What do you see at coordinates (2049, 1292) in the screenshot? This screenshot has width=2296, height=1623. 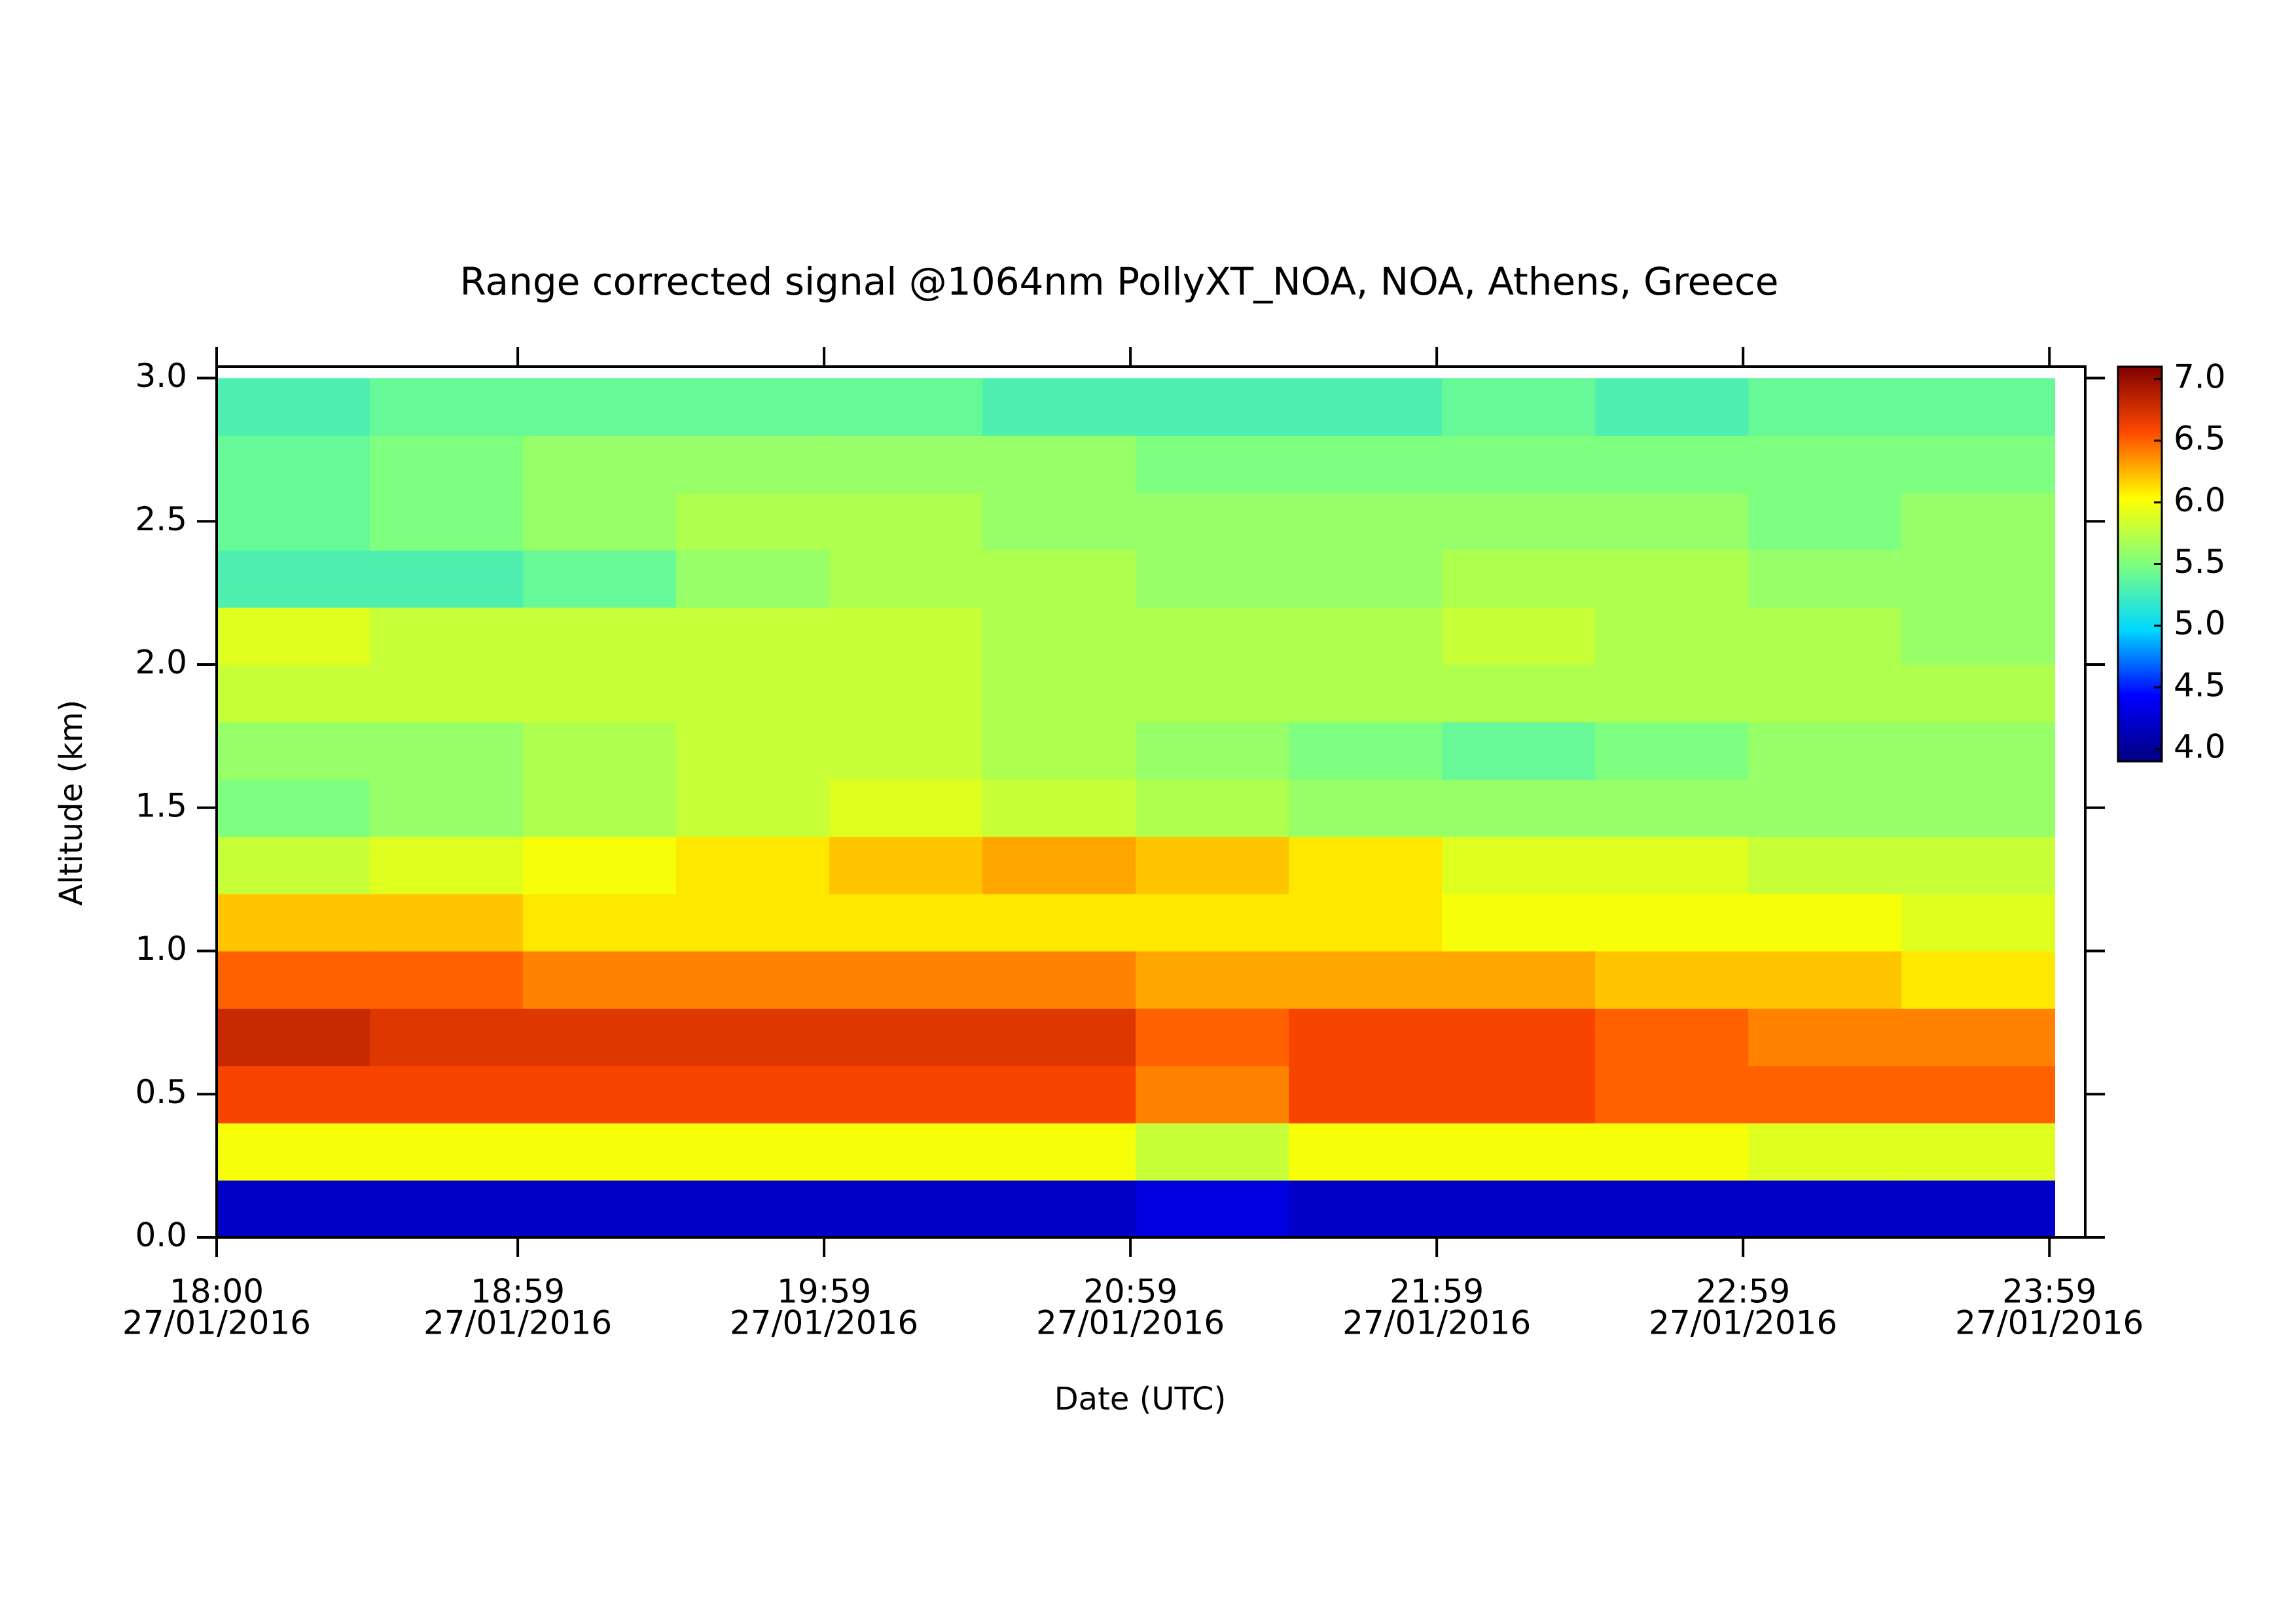 I see `x-tick-label: 23:59` at bounding box center [2049, 1292].